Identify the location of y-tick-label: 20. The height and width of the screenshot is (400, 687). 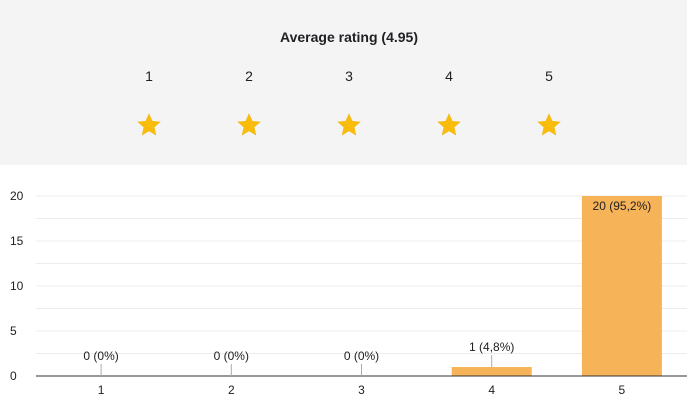
(17, 196).